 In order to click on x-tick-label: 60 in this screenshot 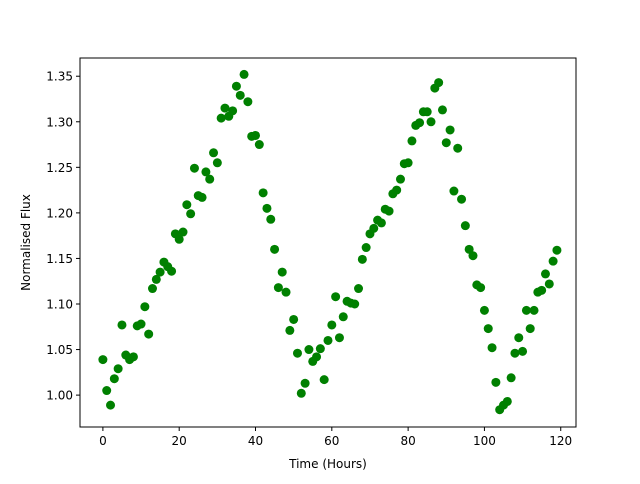, I will do `click(331, 441)`.